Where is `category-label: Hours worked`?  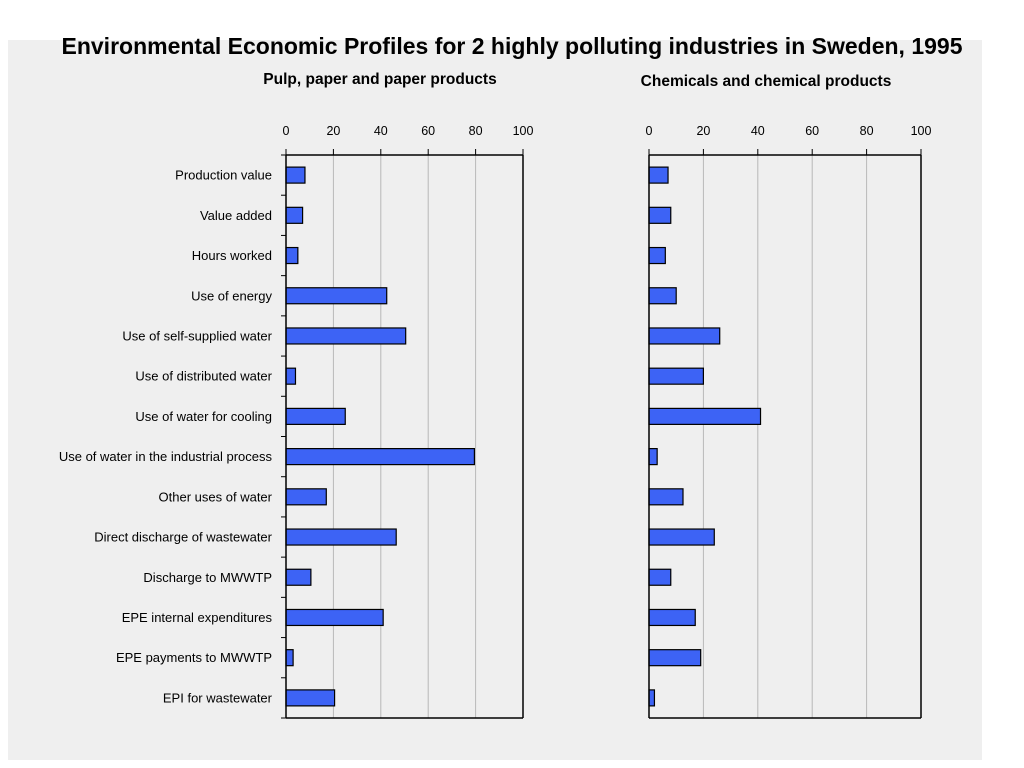 category-label: Hours worked is located at coordinates (232, 255).